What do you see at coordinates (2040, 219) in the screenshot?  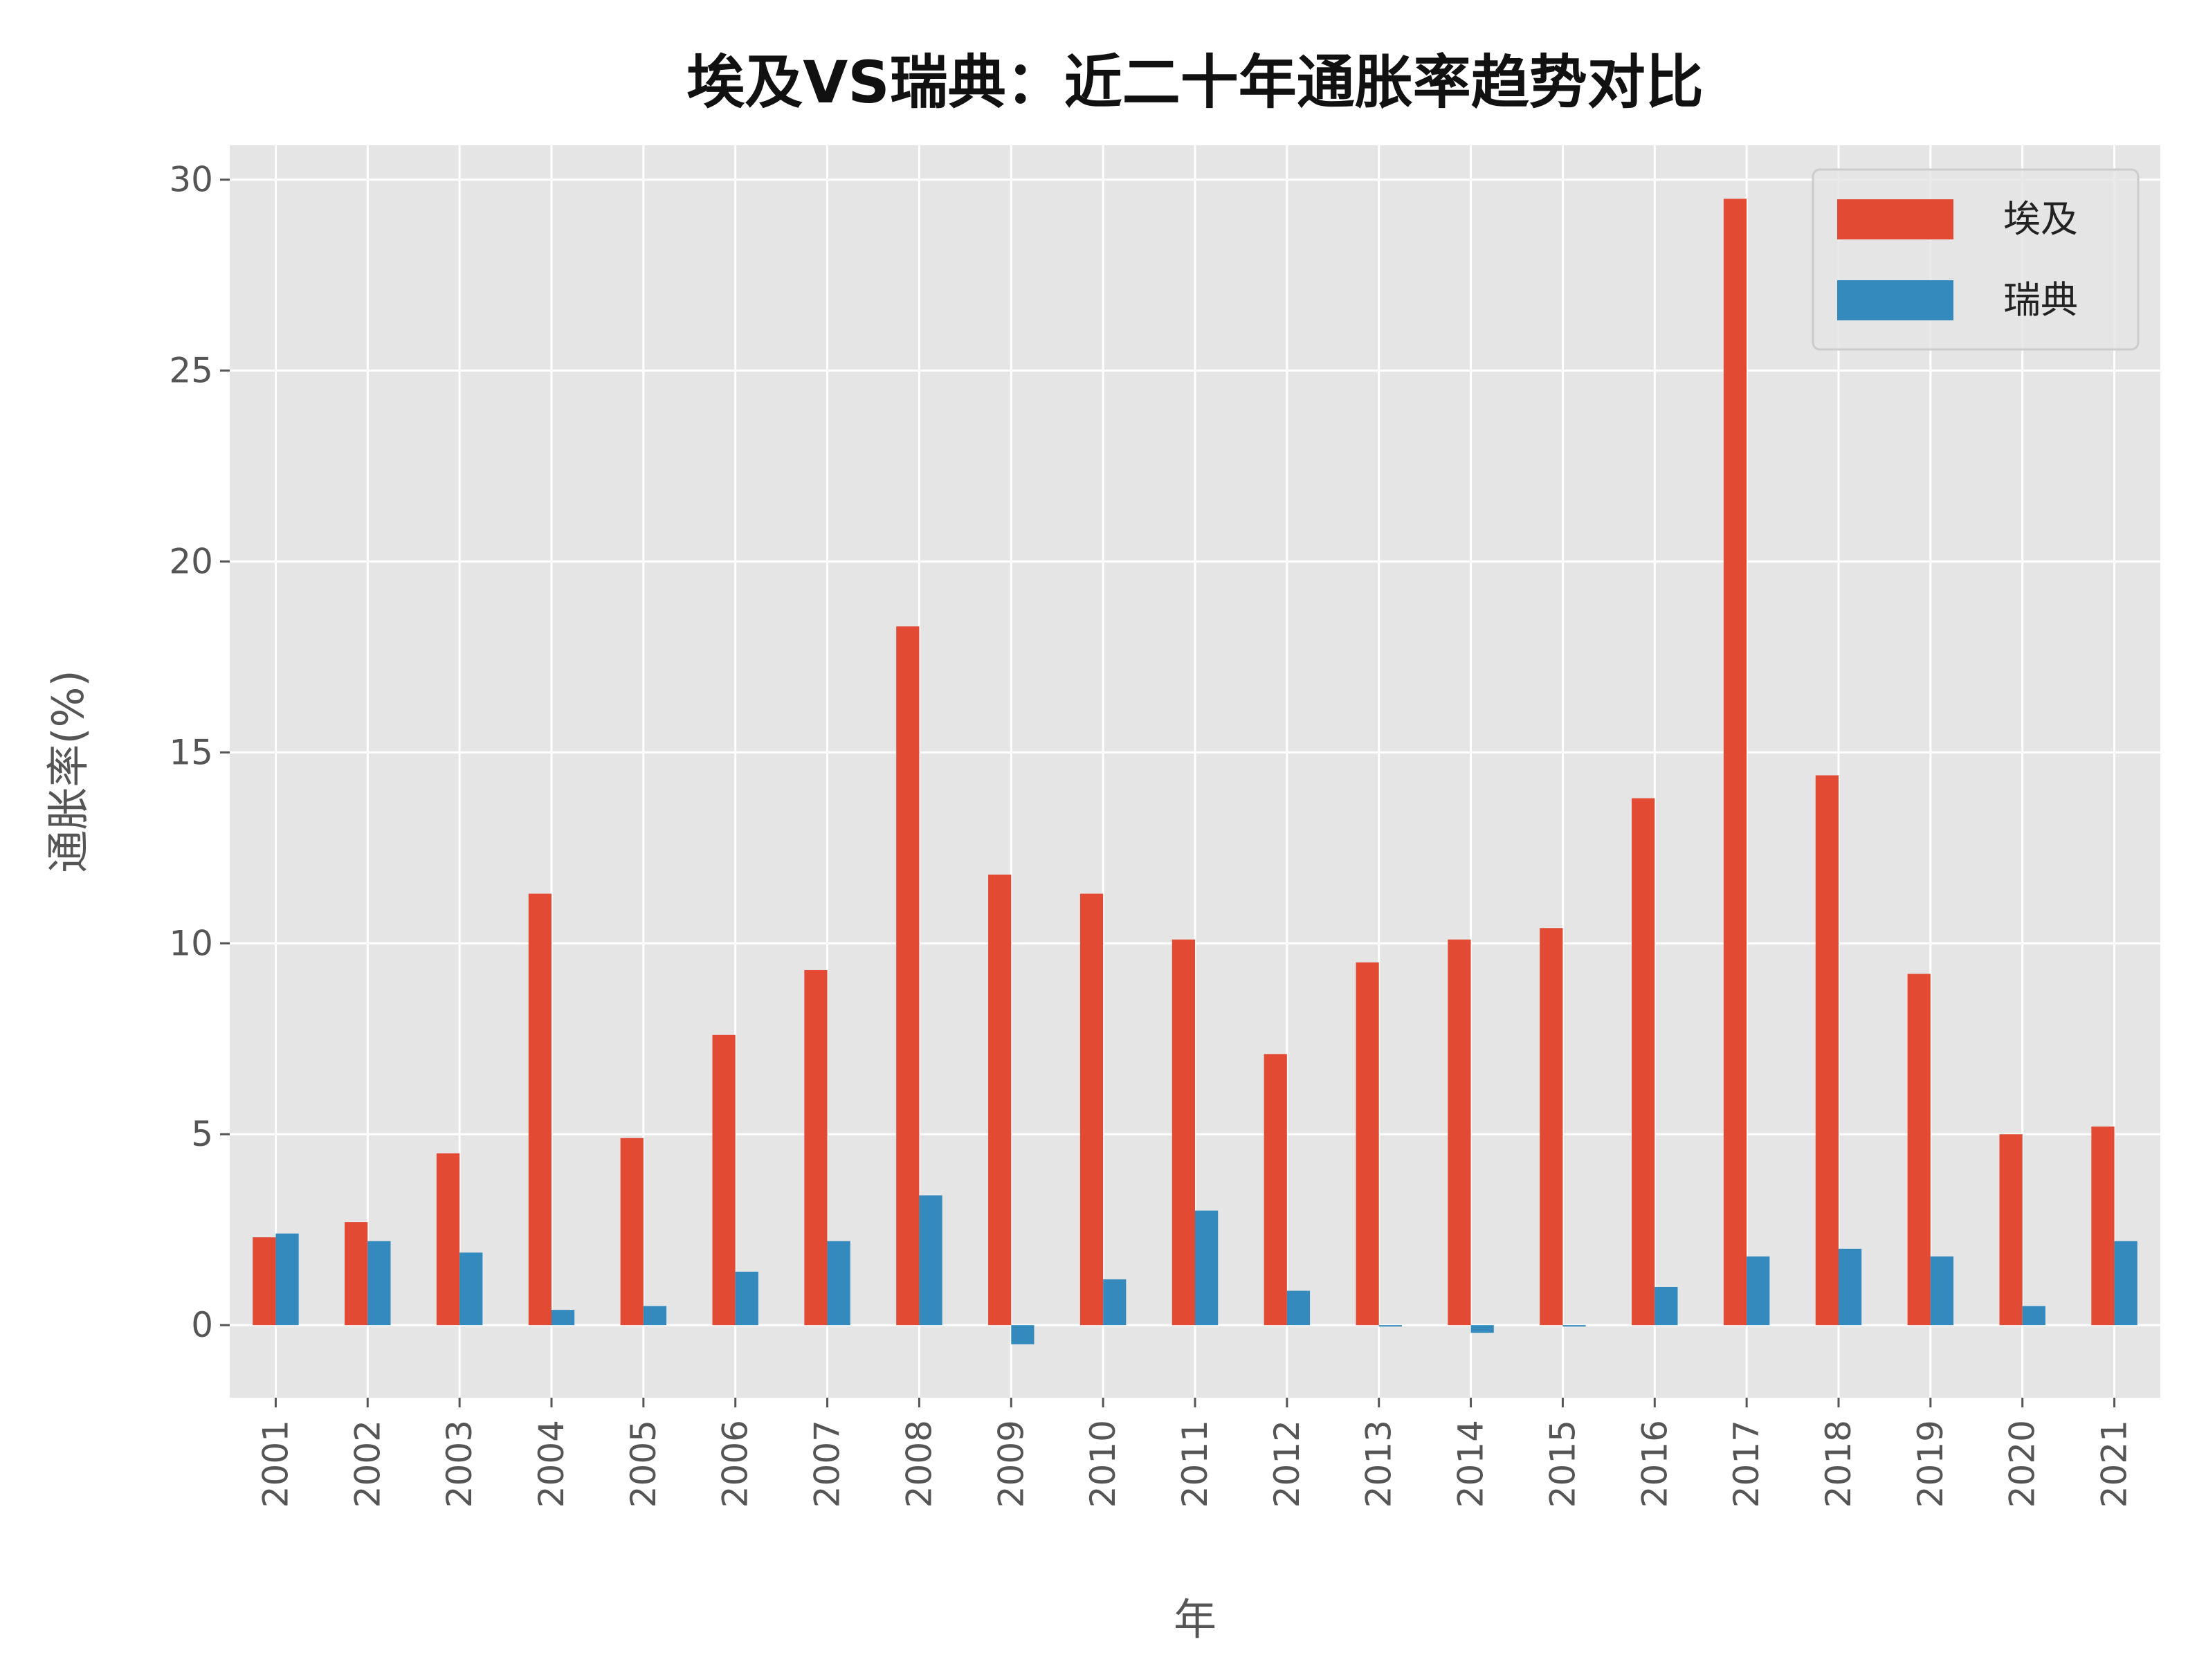 I see `legend-label-egypt: 埃及` at bounding box center [2040, 219].